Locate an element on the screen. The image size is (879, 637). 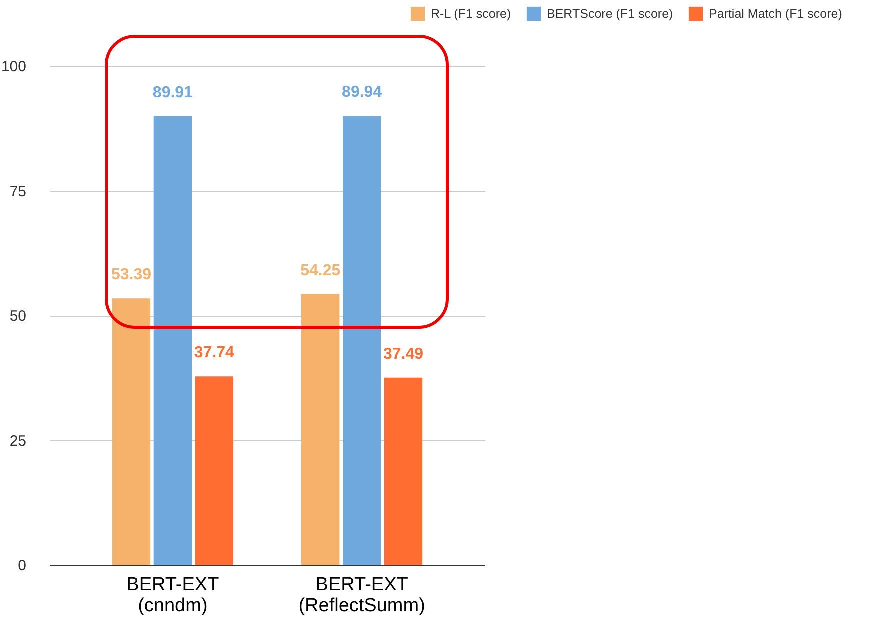
data-label: 37.74 is located at coordinates (214, 353).